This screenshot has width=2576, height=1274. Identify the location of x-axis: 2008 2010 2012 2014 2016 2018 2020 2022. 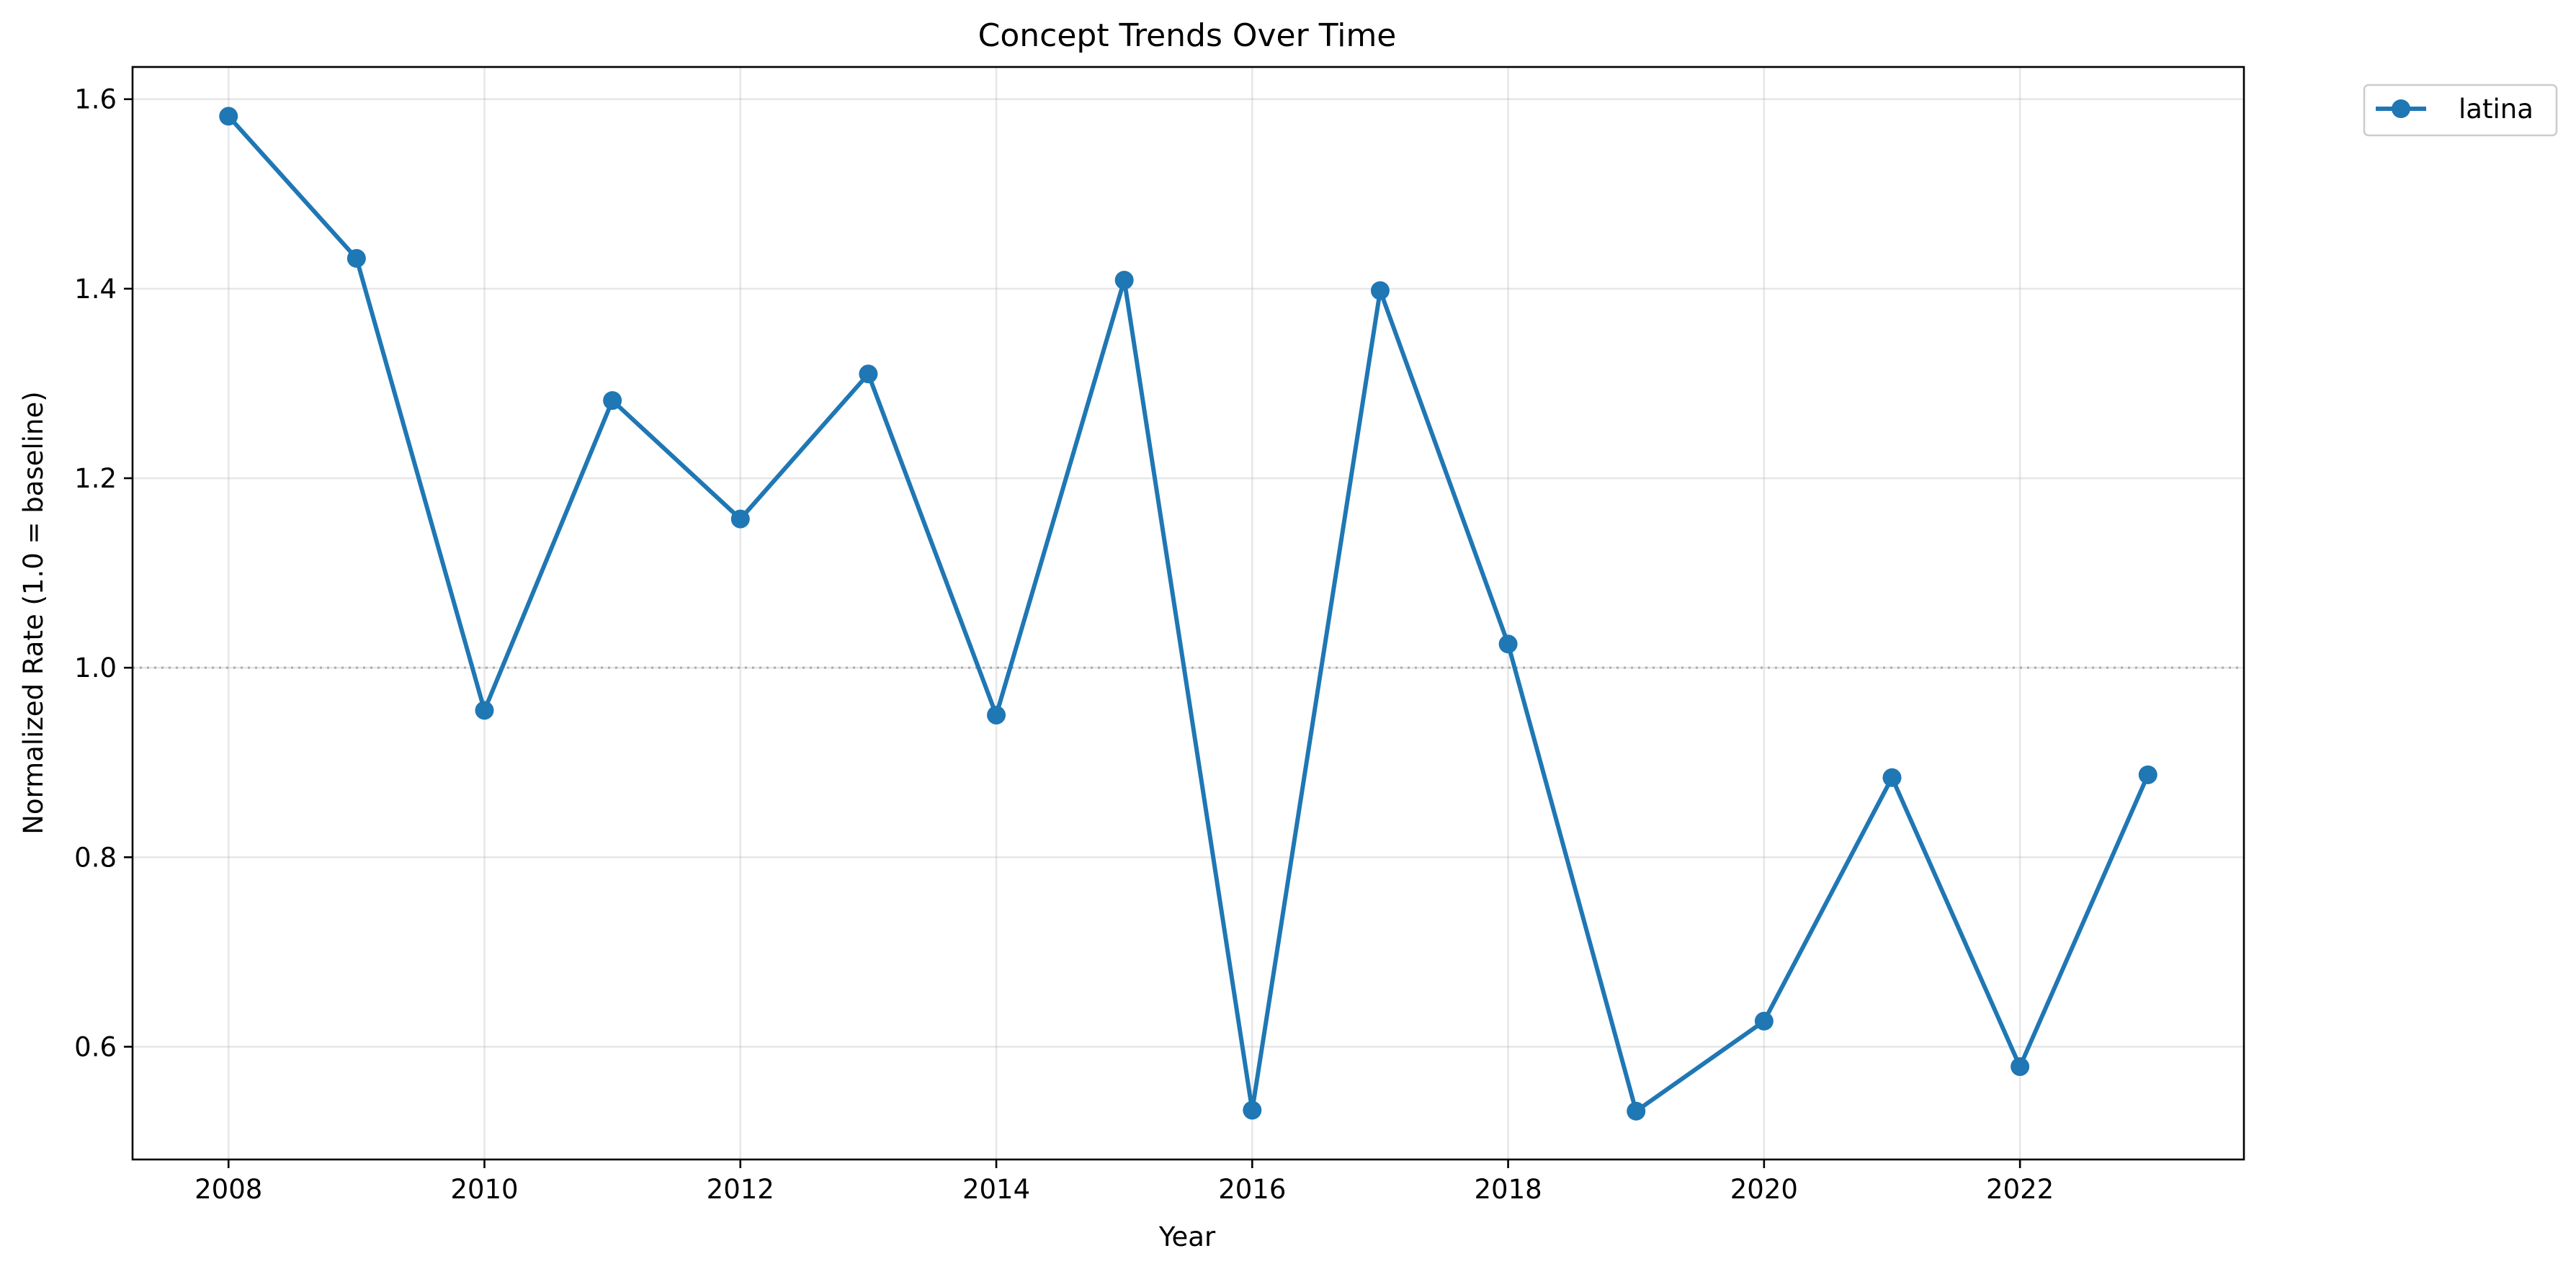
(1124, 1182).